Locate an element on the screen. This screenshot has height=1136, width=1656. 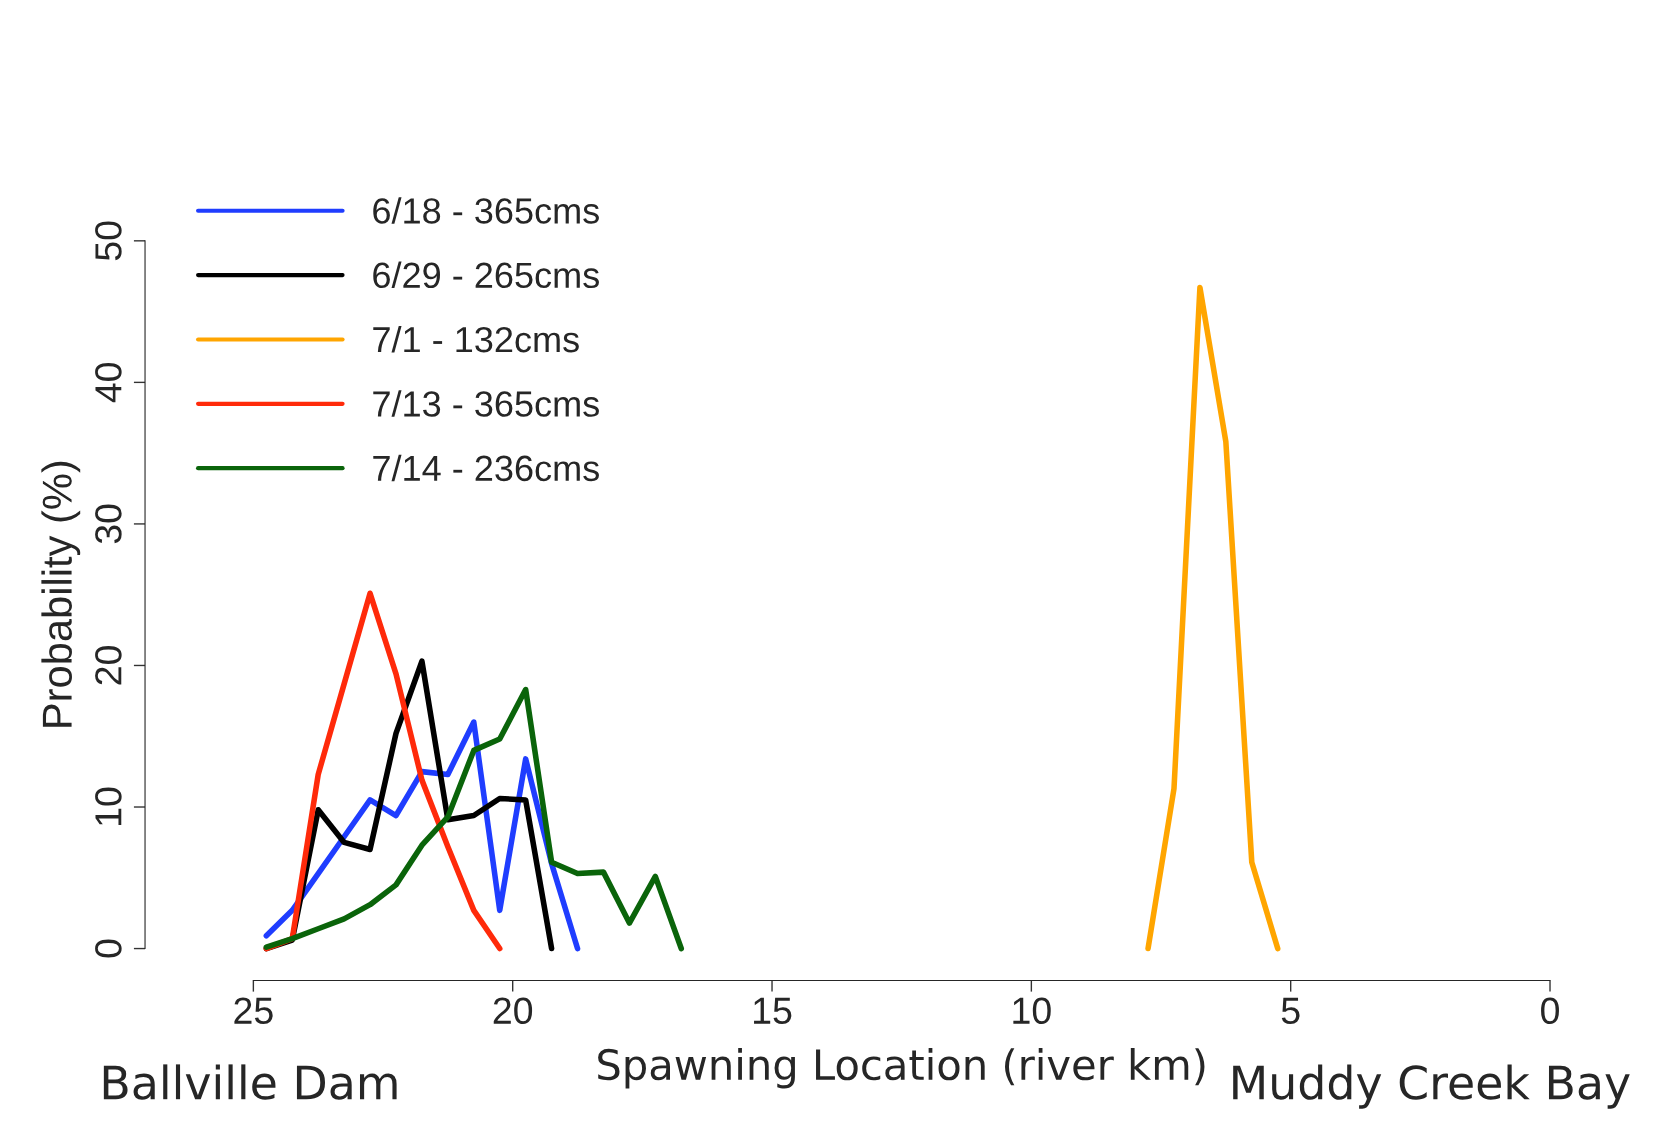
x-tick-label: 10 is located at coordinates (1032, 1011).